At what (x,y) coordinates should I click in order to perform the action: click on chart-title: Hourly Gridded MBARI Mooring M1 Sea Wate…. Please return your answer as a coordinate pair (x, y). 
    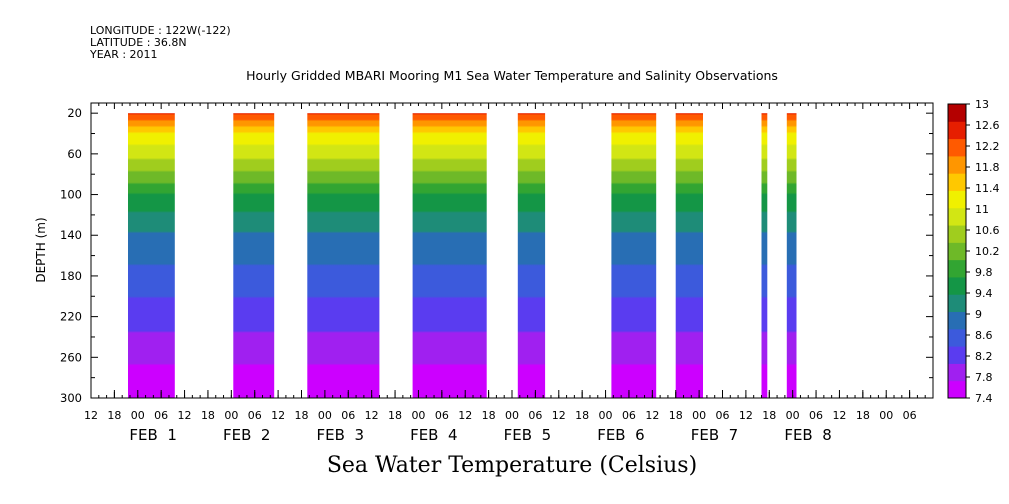
    Looking at the image, I should click on (512, 75).